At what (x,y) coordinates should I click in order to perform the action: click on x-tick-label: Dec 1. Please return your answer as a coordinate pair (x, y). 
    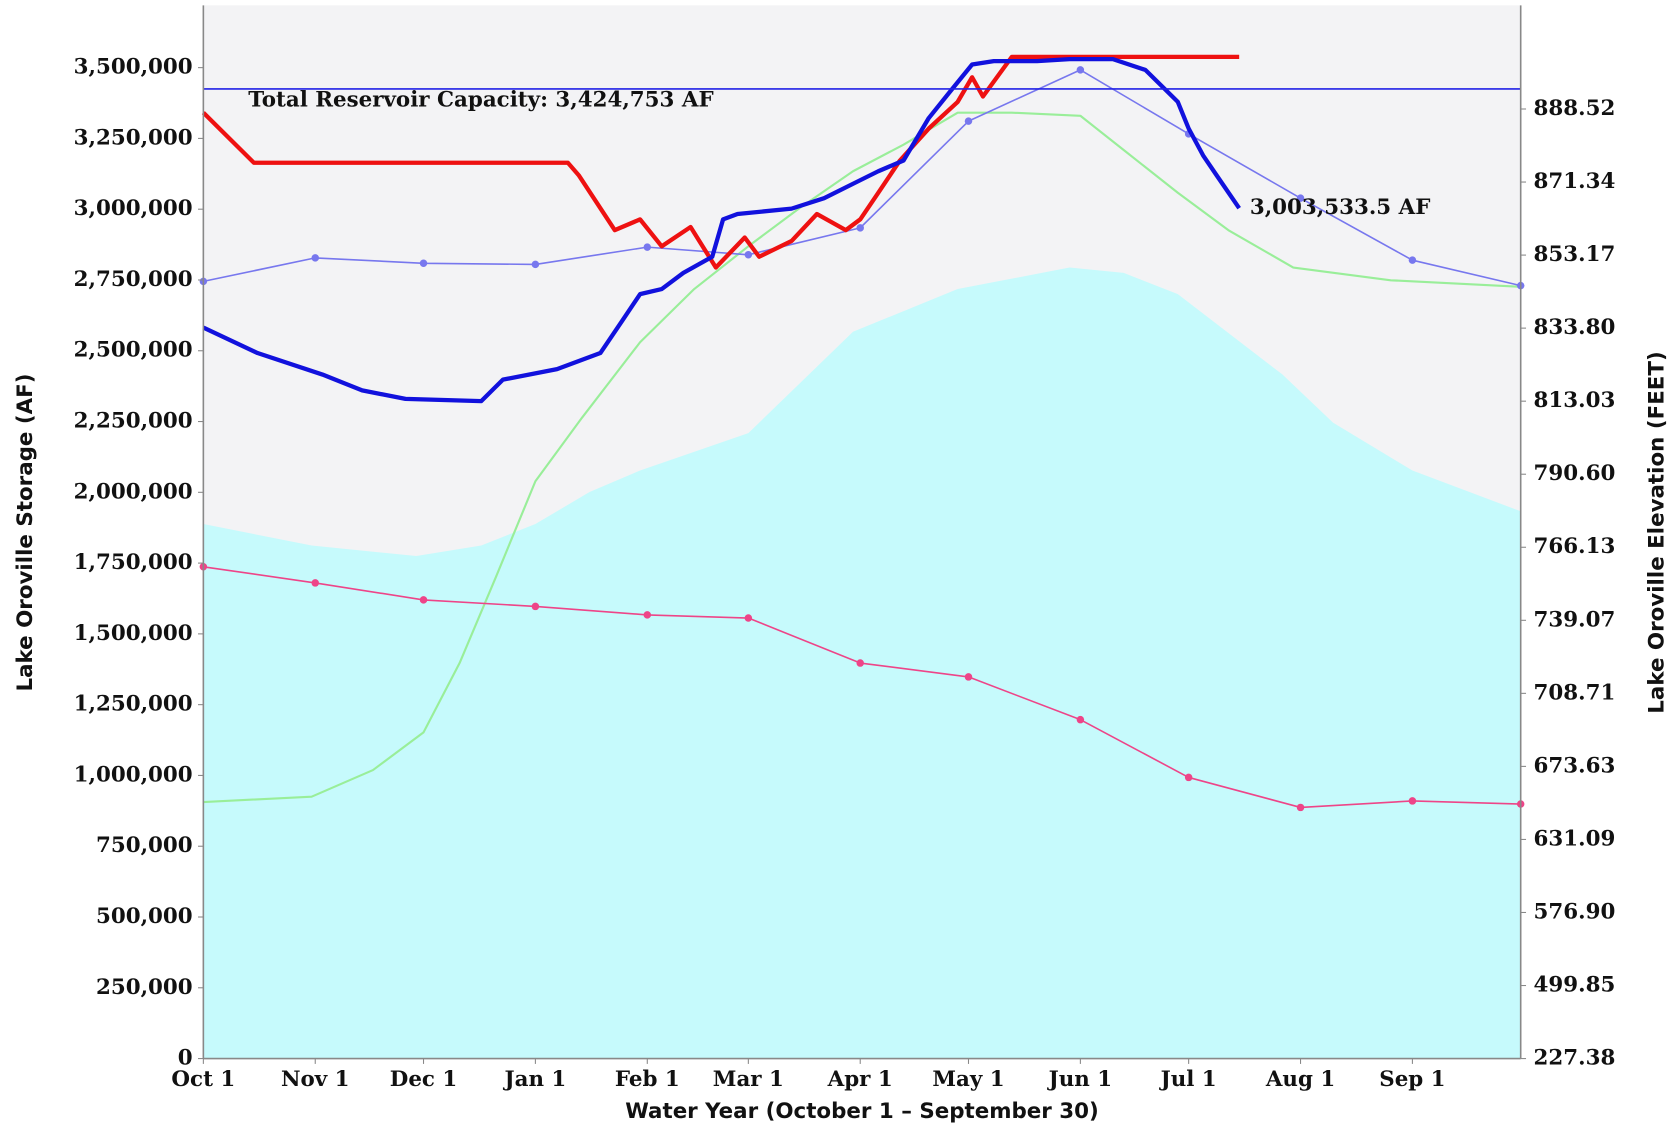
    Looking at the image, I should click on (423, 1079).